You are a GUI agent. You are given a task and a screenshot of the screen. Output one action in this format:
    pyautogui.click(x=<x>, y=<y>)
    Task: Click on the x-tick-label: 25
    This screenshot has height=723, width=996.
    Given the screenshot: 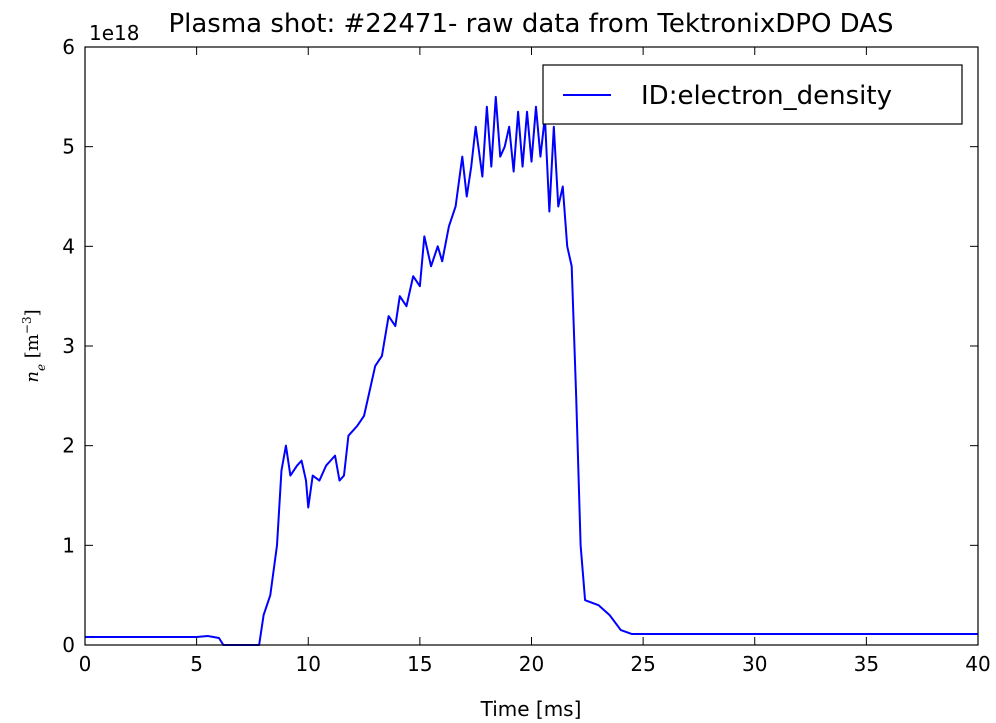 What is the action you would take?
    pyautogui.click(x=642, y=664)
    